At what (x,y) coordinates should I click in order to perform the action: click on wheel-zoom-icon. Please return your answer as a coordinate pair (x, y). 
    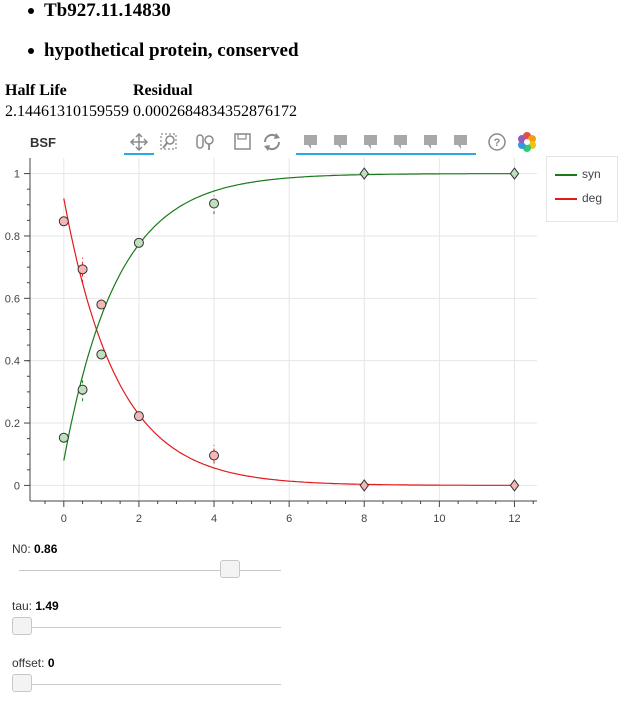
    Looking at the image, I should click on (205, 142).